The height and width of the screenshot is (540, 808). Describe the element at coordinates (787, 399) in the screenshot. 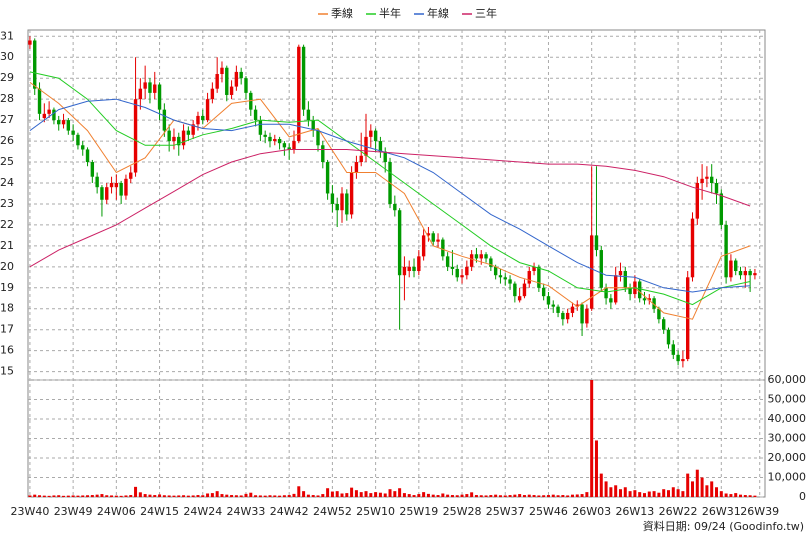

I see `y2-tick-label: 50,000` at that location.